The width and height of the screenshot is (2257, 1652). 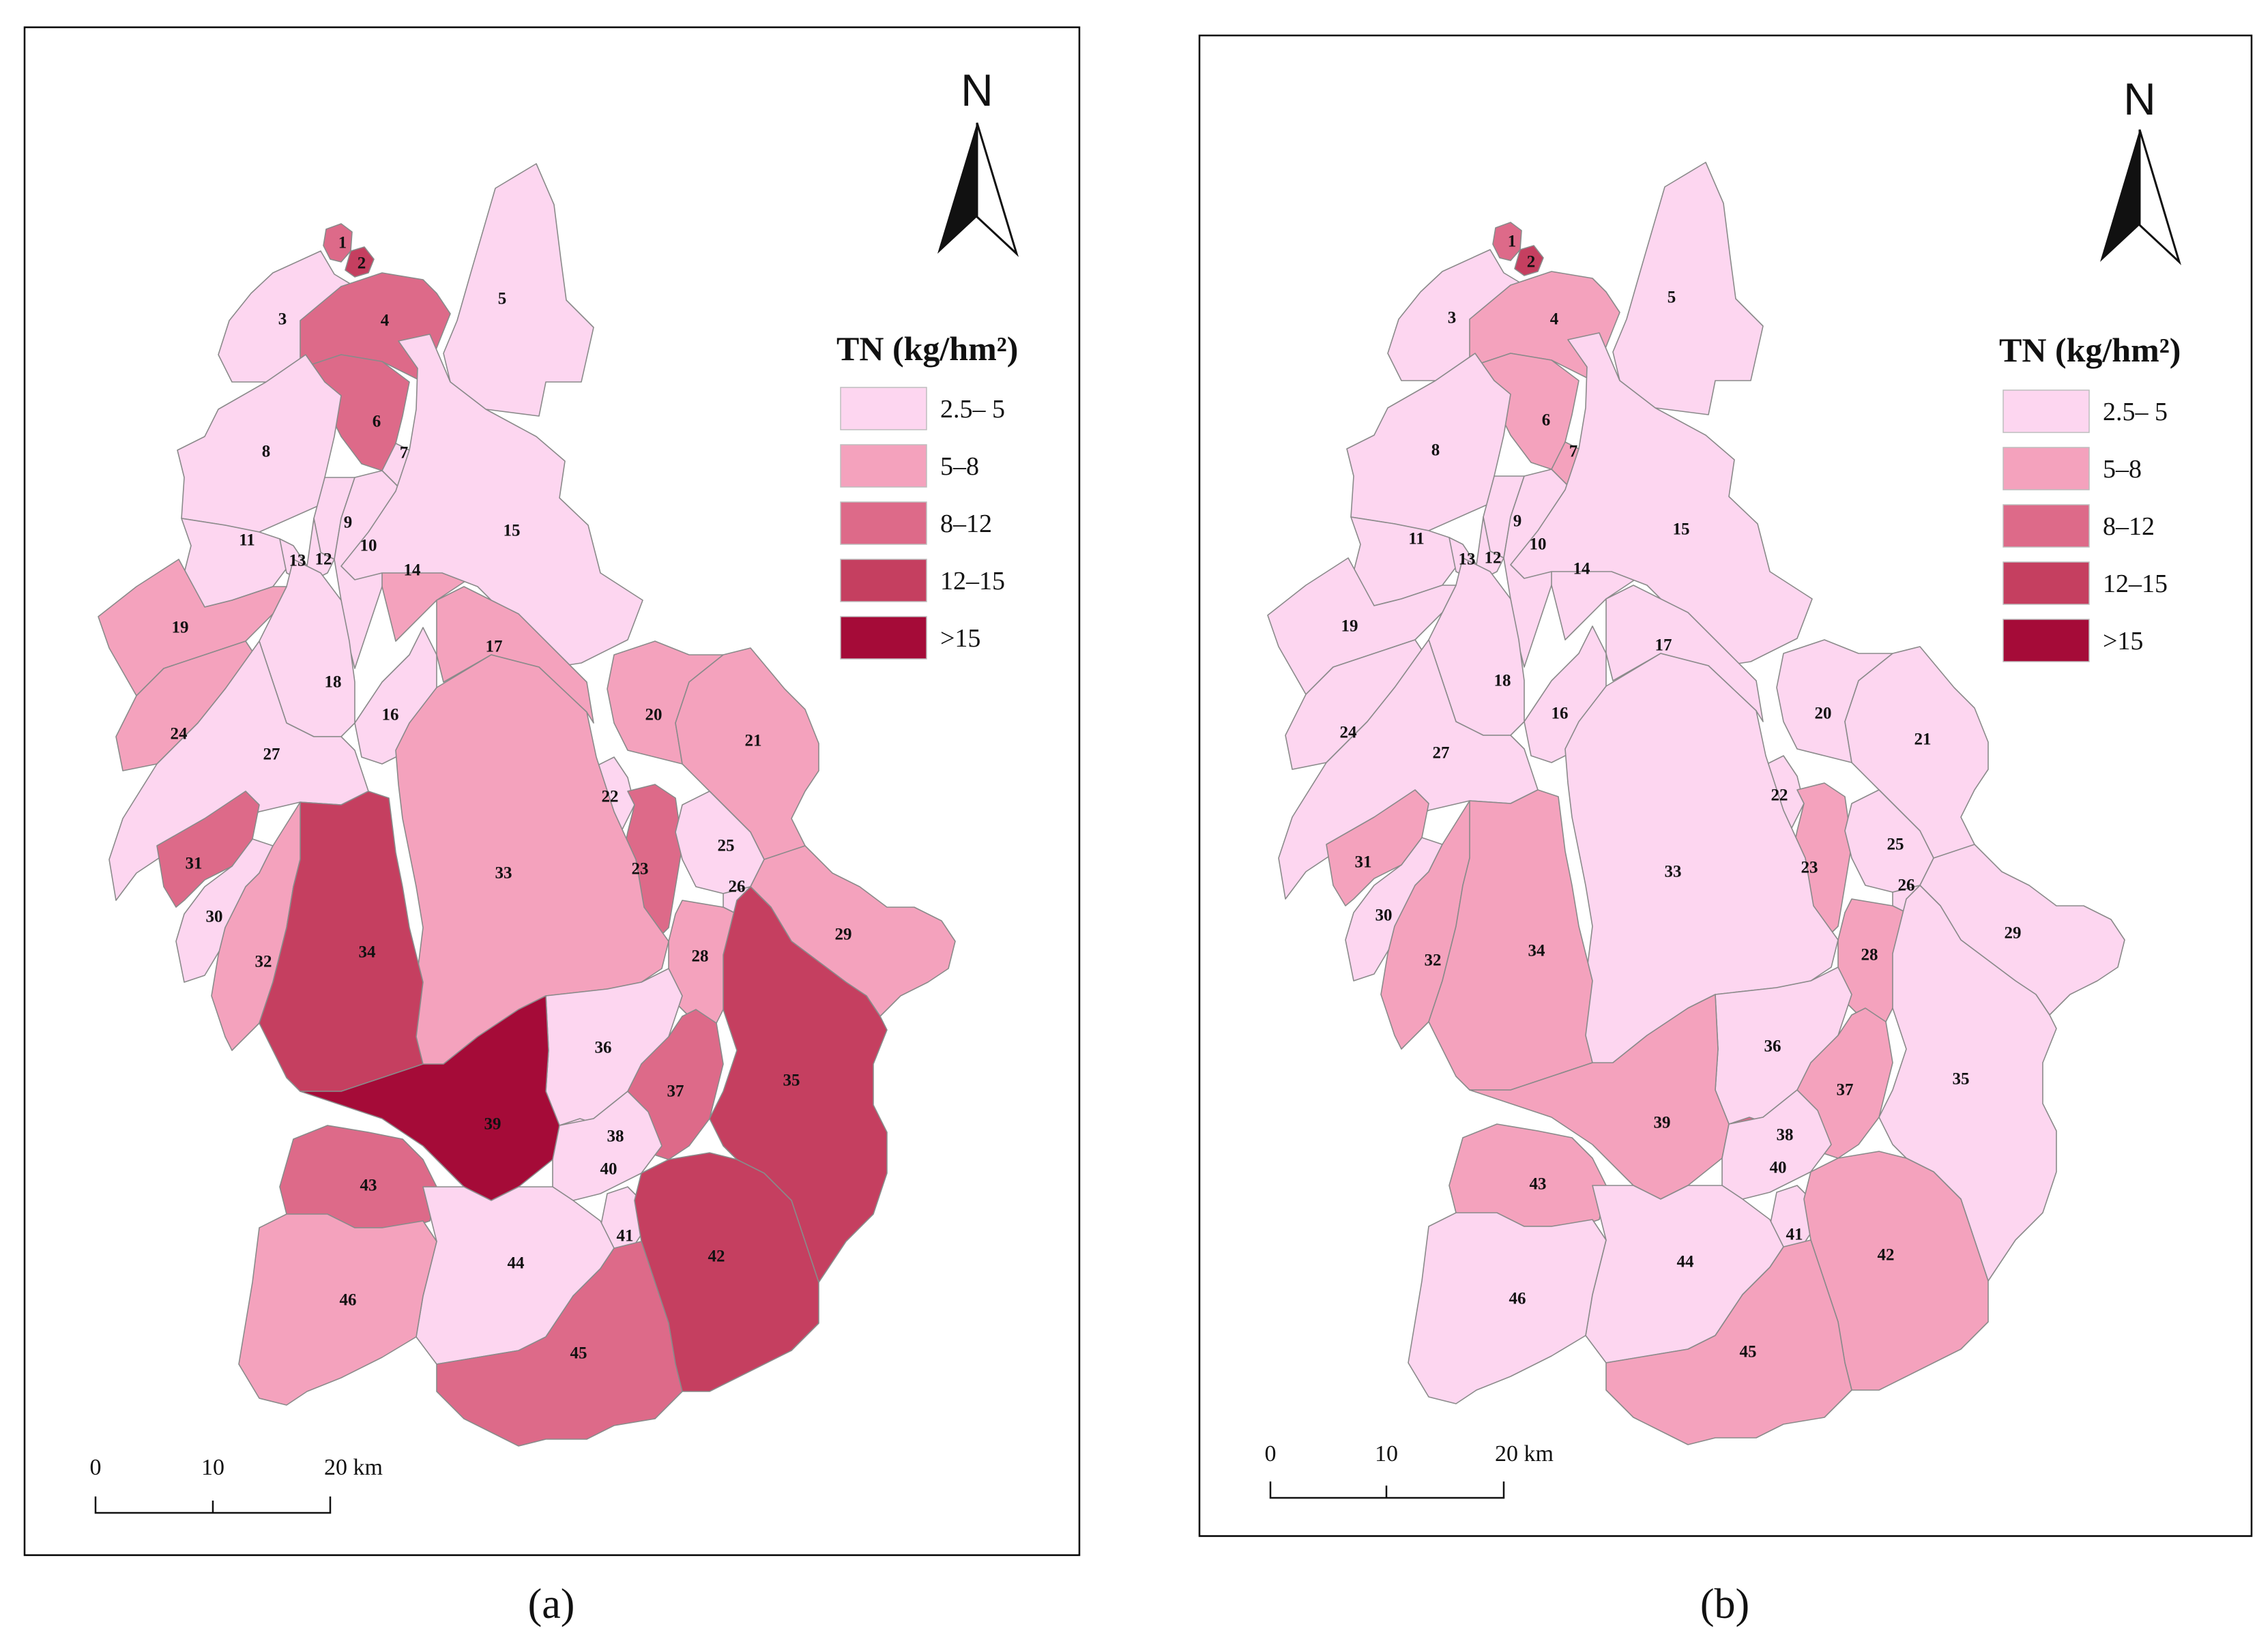 I want to click on subbasin-label-17: 17, so click(x=1663, y=646).